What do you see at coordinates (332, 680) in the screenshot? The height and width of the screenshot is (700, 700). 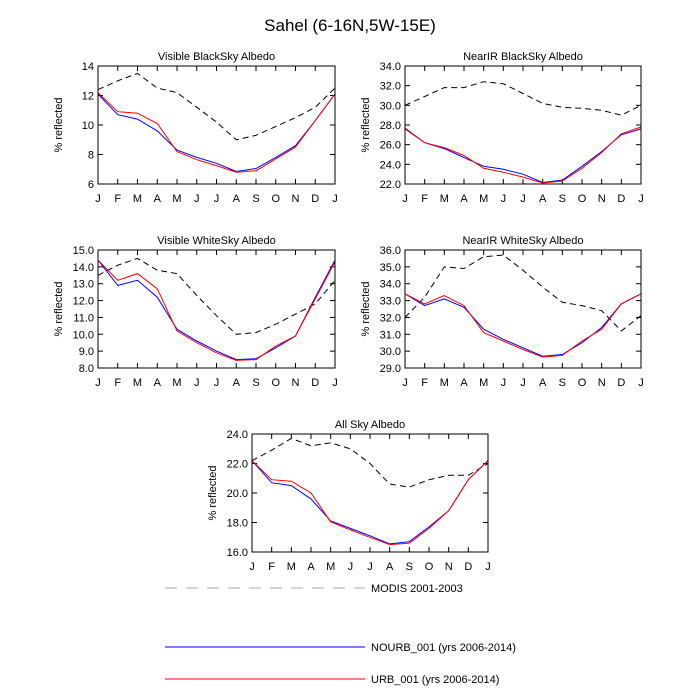 I see `legend-entry-urb: URB_001 (yrs 2006-2014)` at bounding box center [332, 680].